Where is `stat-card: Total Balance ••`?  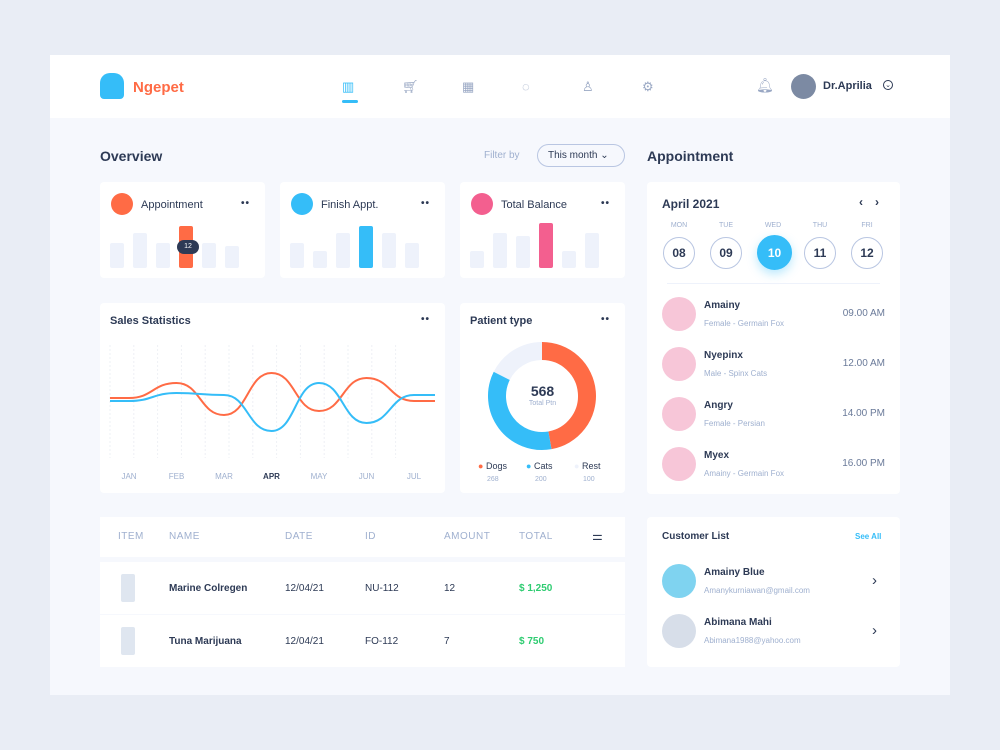 stat-card: Total Balance •• is located at coordinates (542, 230).